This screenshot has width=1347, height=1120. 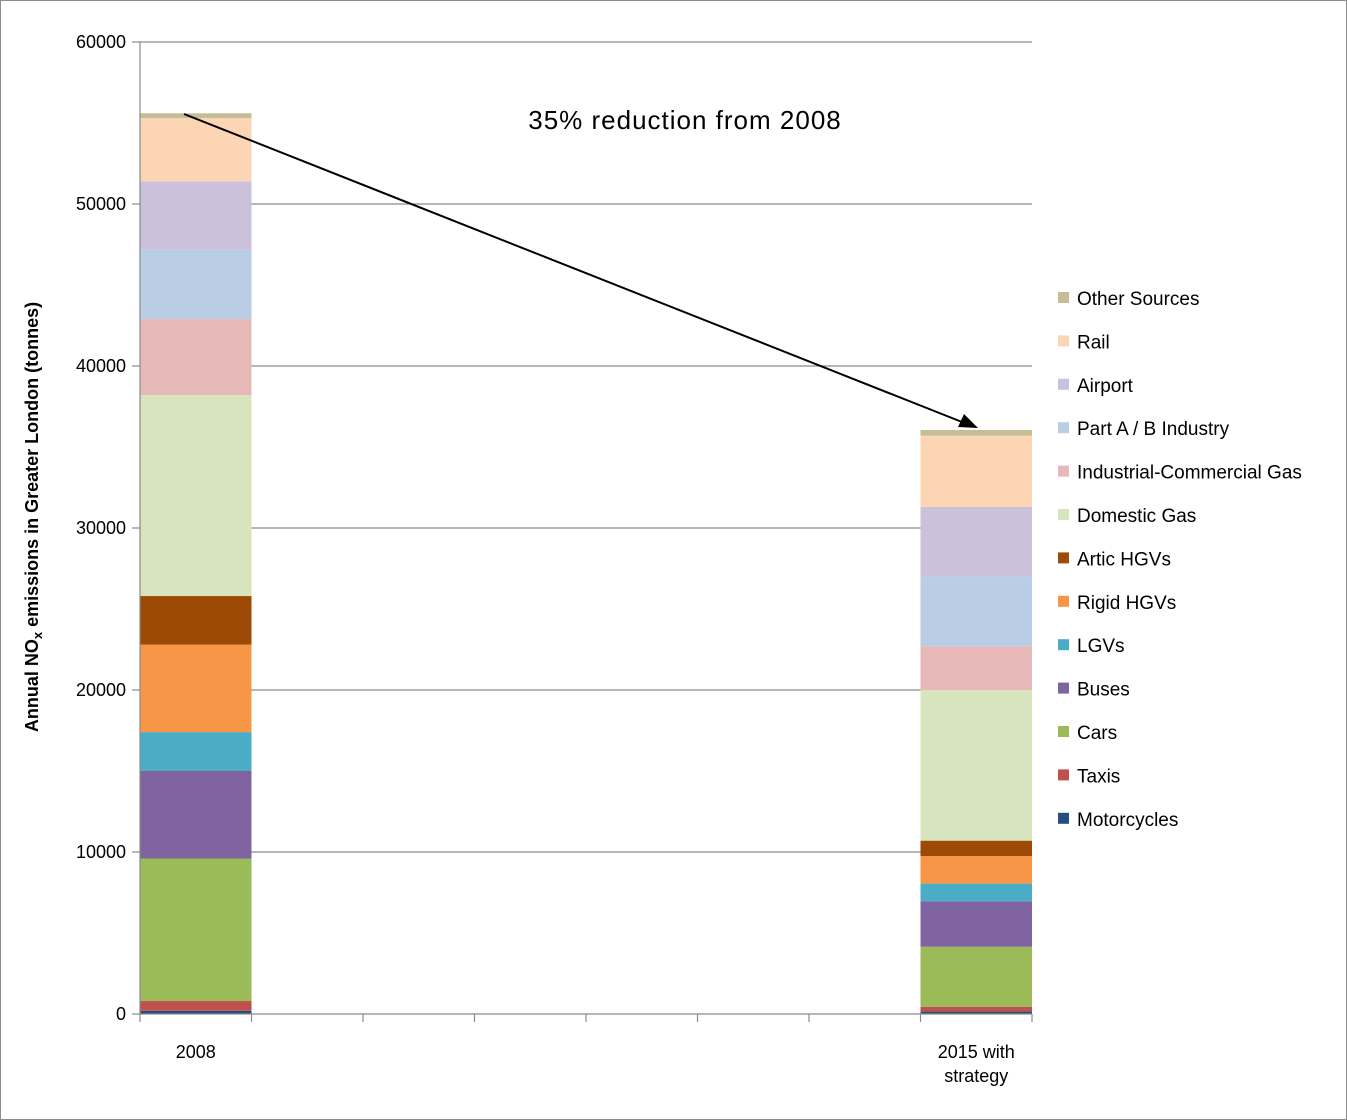 What do you see at coordinates (1101, 646) in the screenshot?
I see `legend-label: LGVs` at bounding box center [1101, 646].